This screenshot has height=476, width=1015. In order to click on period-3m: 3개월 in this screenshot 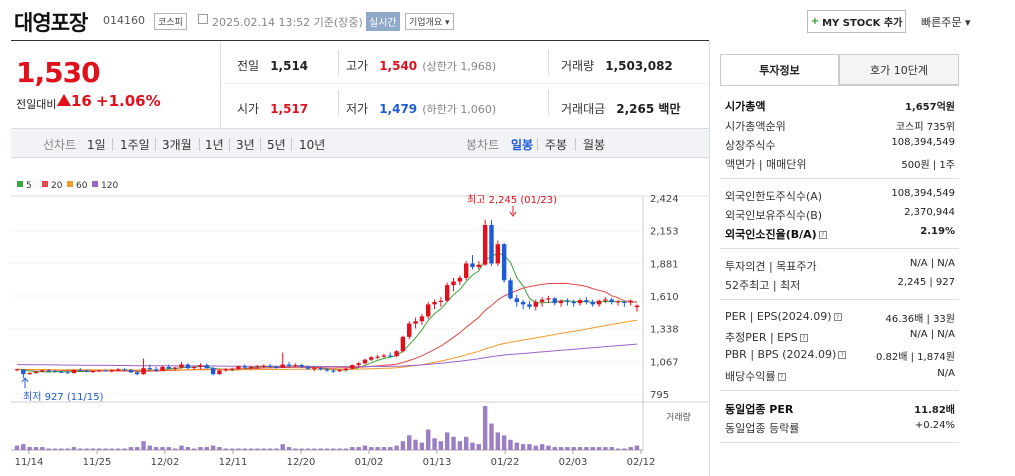, I will do `click(177, 145)`.